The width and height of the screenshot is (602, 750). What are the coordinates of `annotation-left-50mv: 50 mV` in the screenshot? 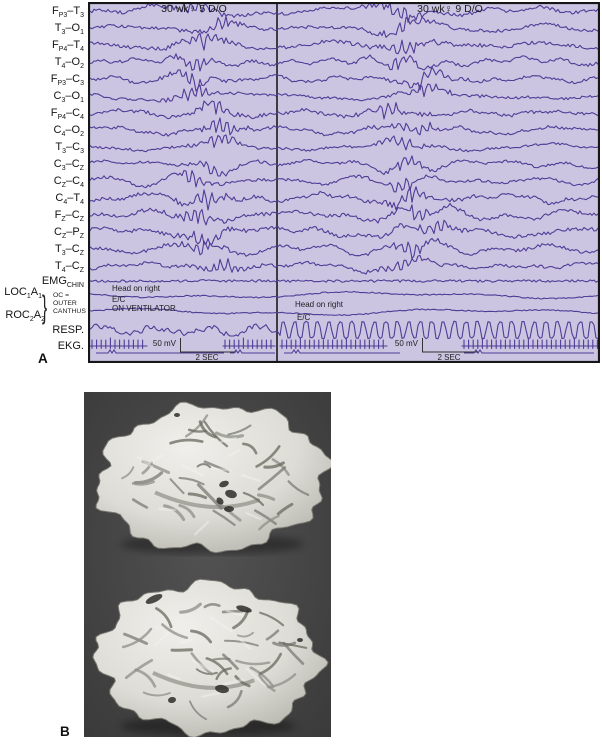 It's located at (164, 343).